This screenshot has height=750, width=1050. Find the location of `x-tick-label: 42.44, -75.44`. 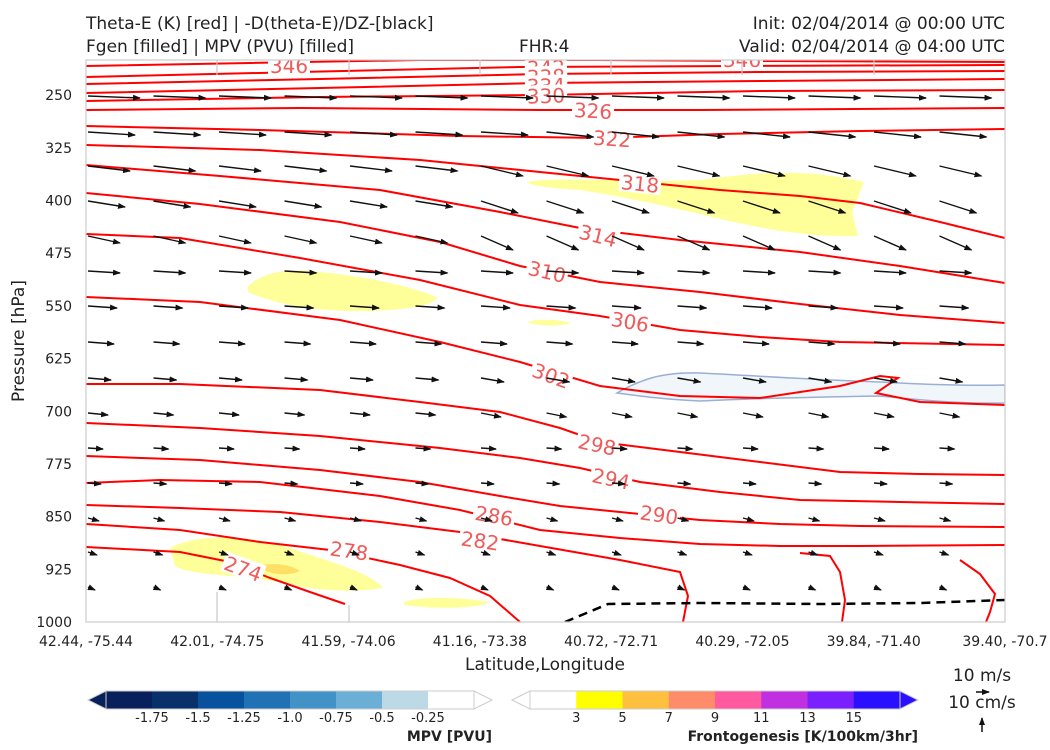

x-tick-label: 42.44, -75.44 is located at coordinates (86, 642).